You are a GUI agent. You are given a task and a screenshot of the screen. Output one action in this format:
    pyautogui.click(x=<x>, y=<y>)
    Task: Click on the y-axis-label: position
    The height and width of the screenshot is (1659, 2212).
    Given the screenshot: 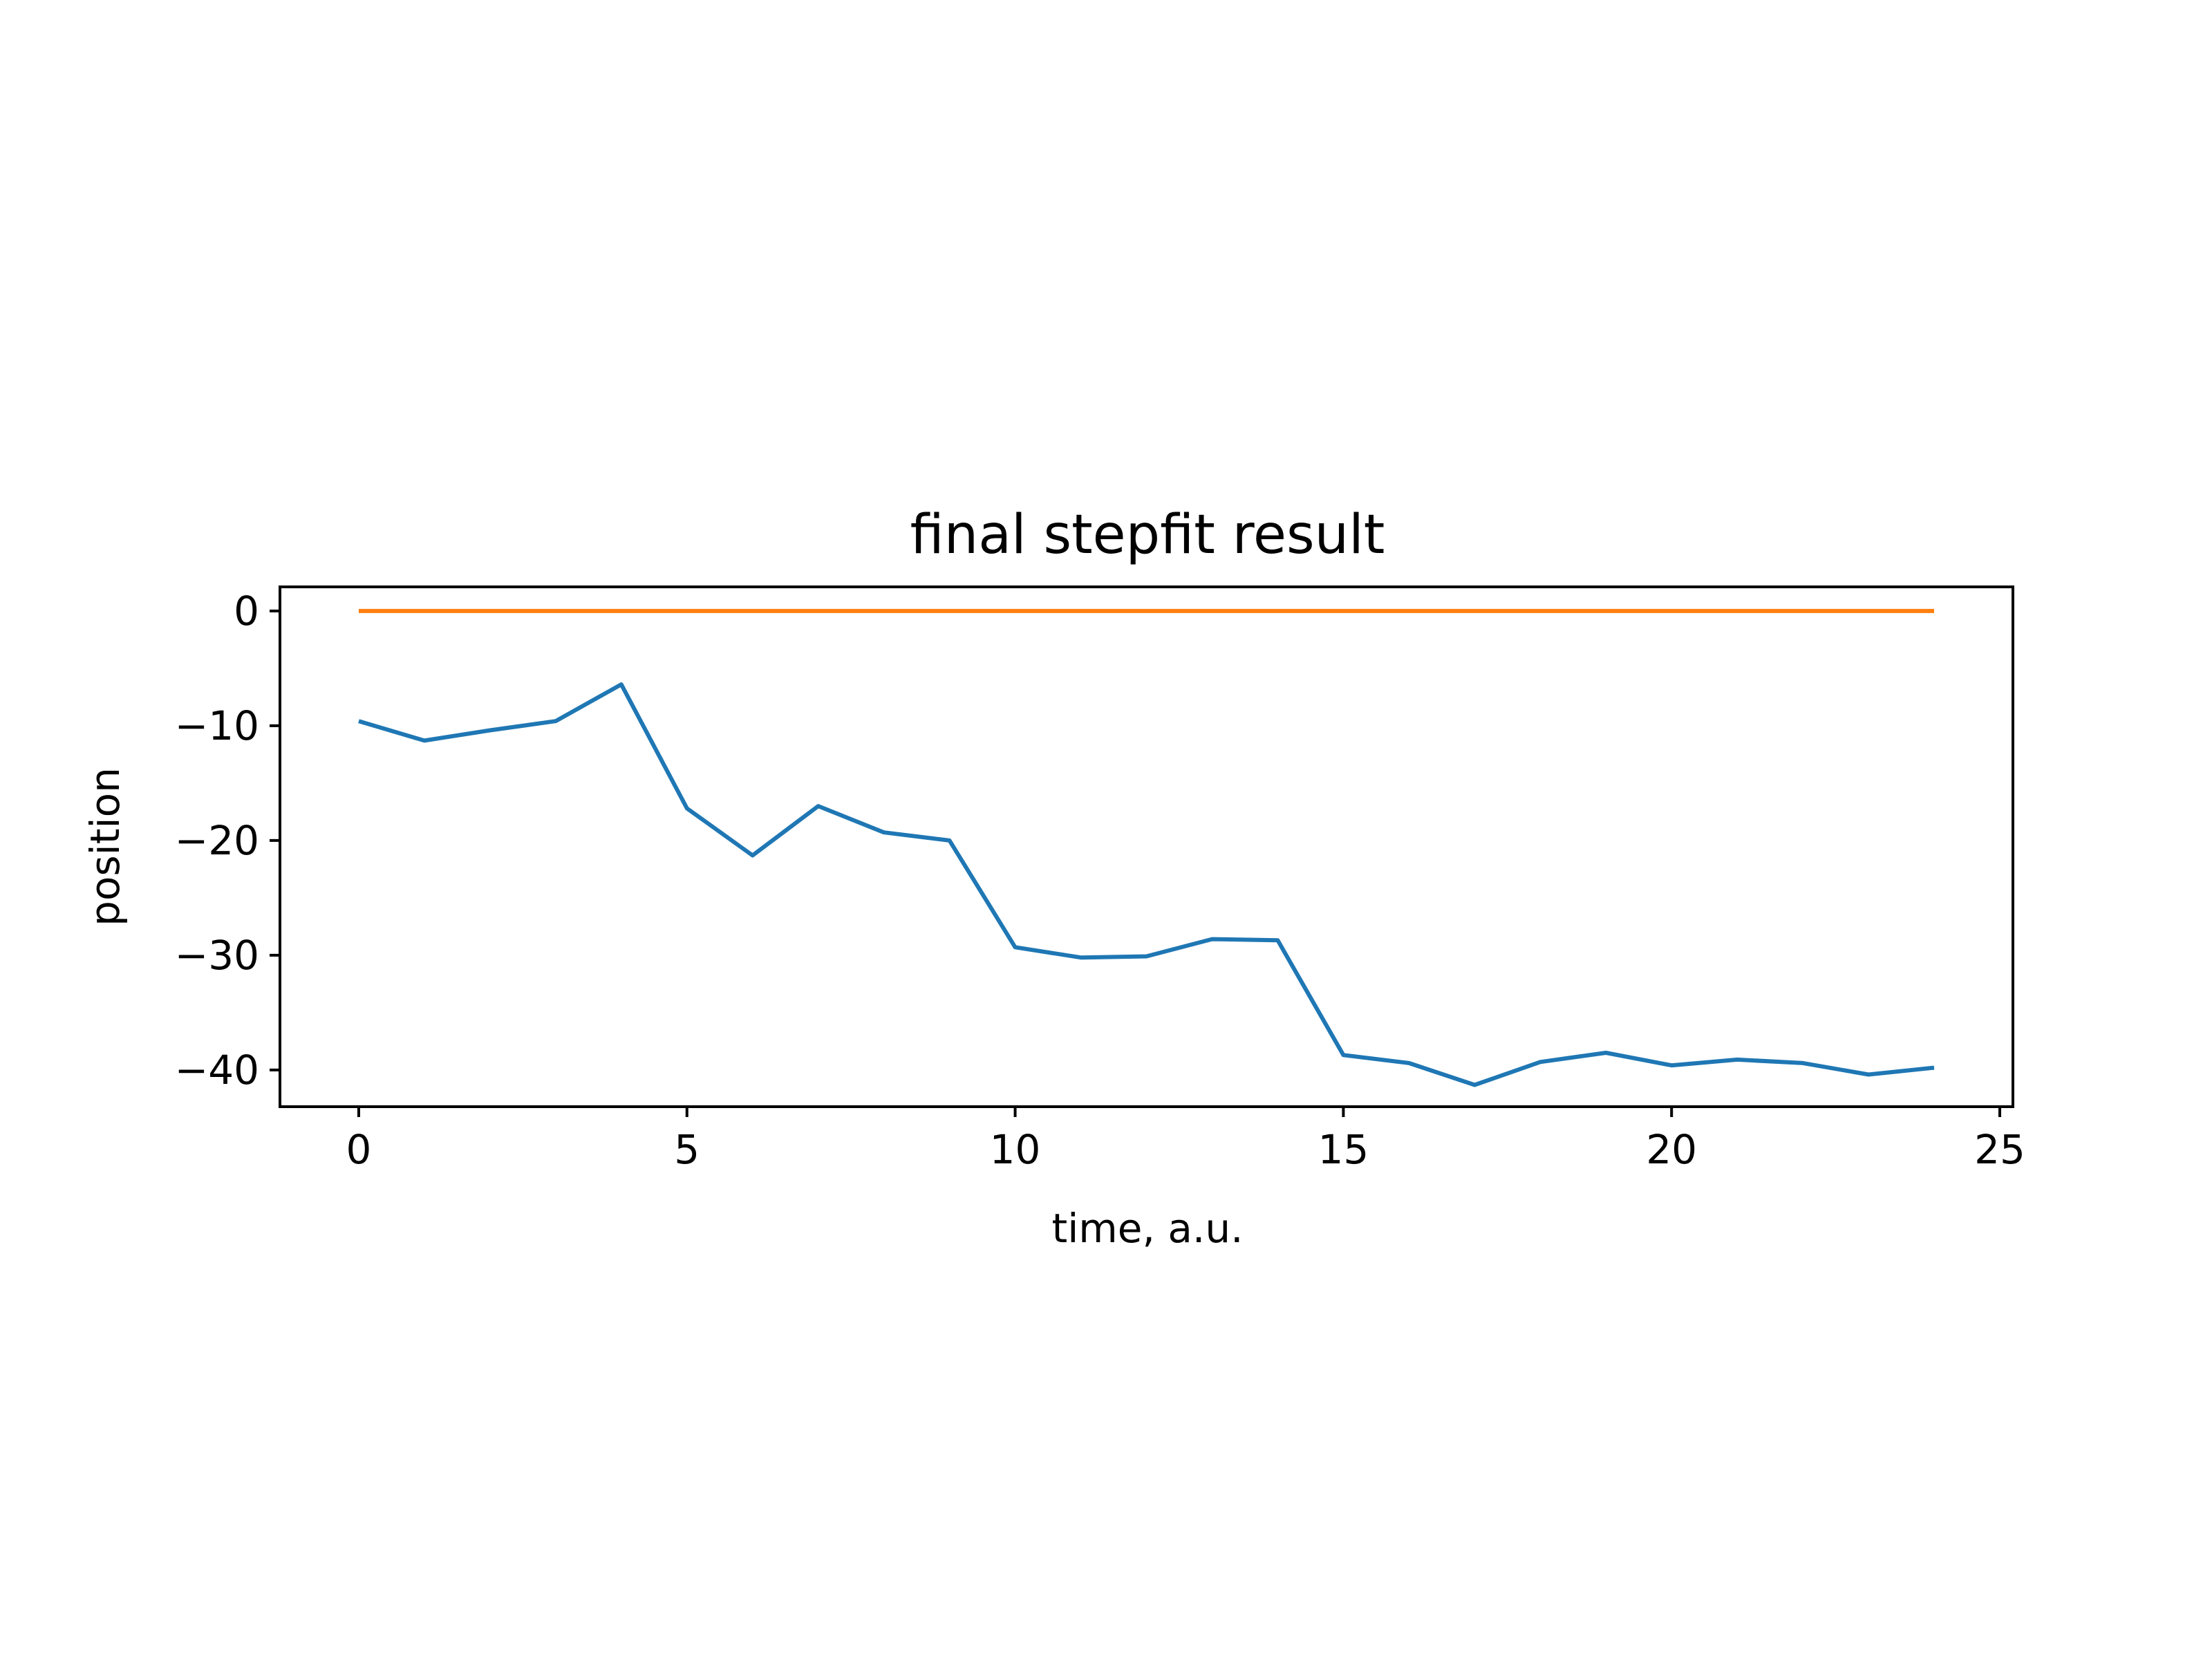 What is the action you would take?
    pyautogui.click(x=106, y=847)
    